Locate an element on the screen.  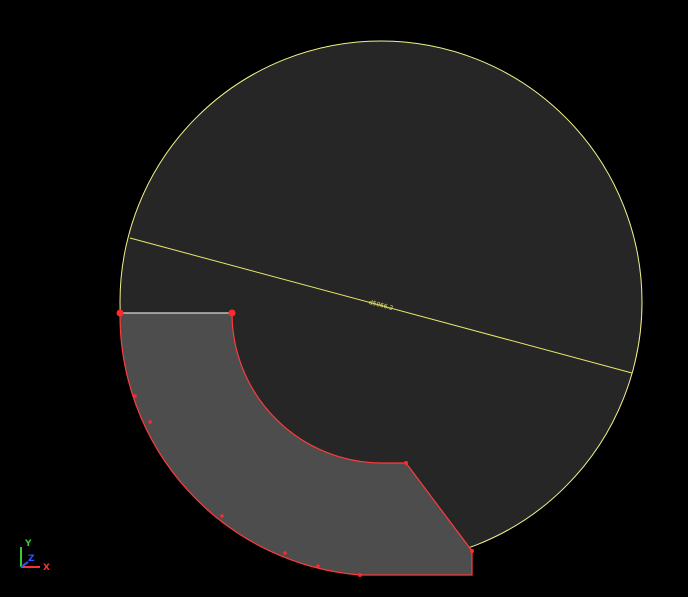
z-axis-arrow is located at coordinates (24, 564).